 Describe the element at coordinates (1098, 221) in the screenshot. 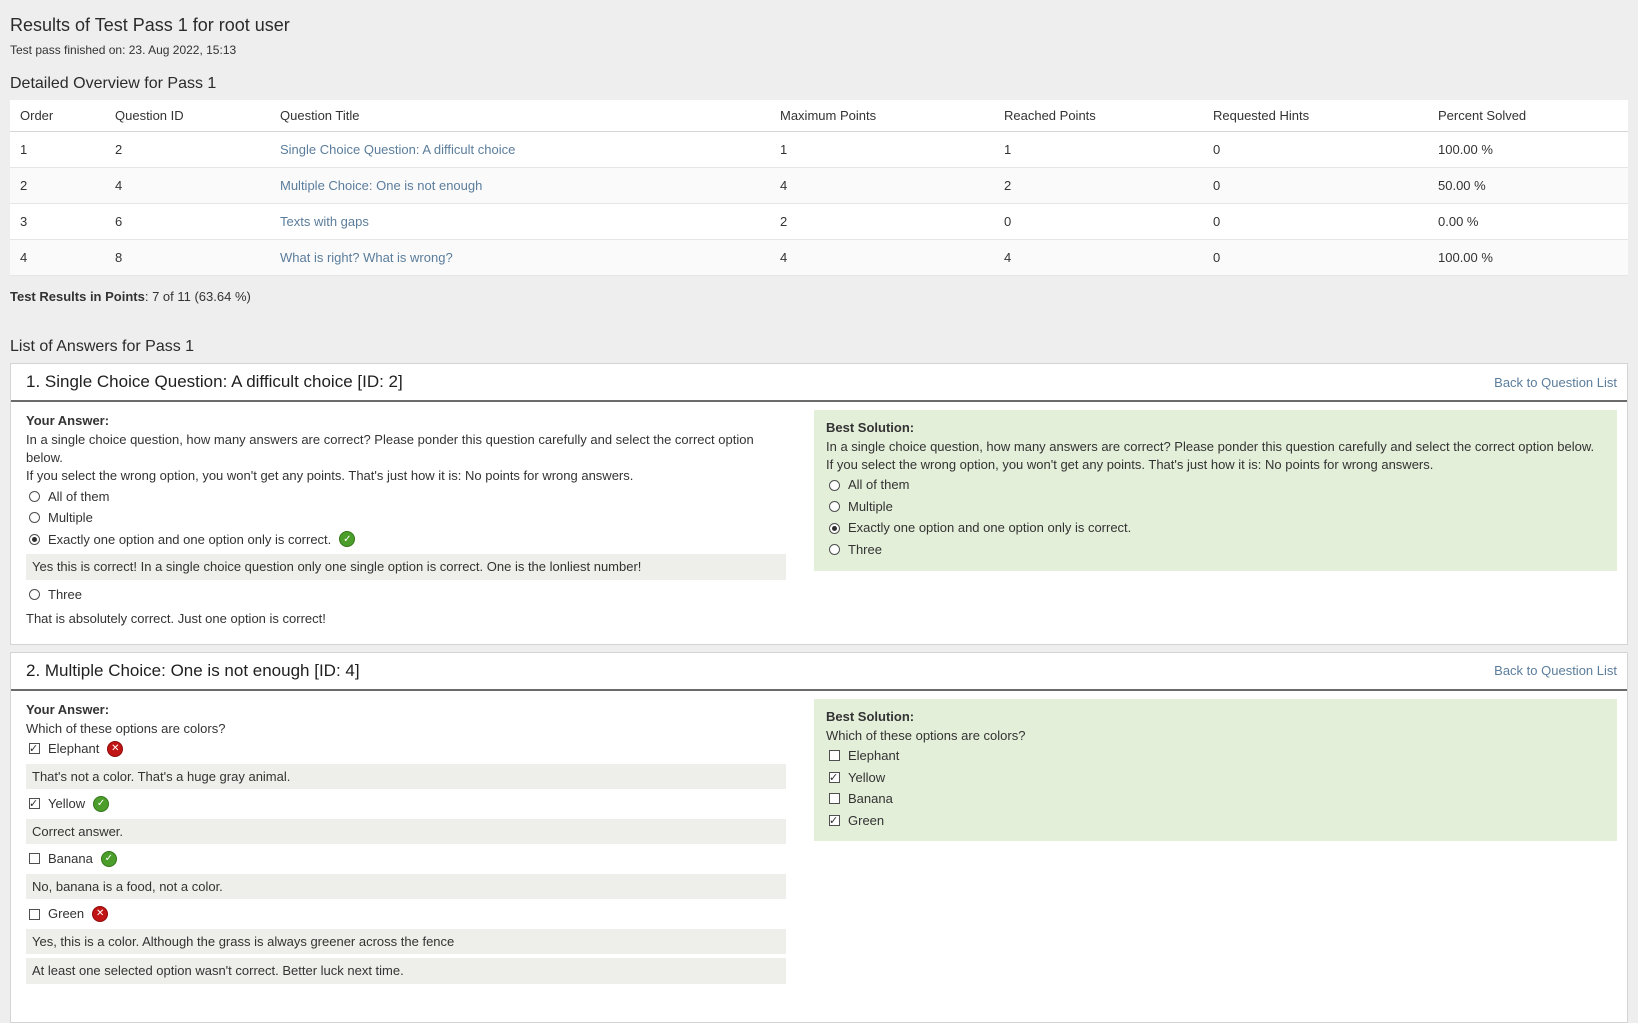

I see `reached-points-cell: 0` at that location.